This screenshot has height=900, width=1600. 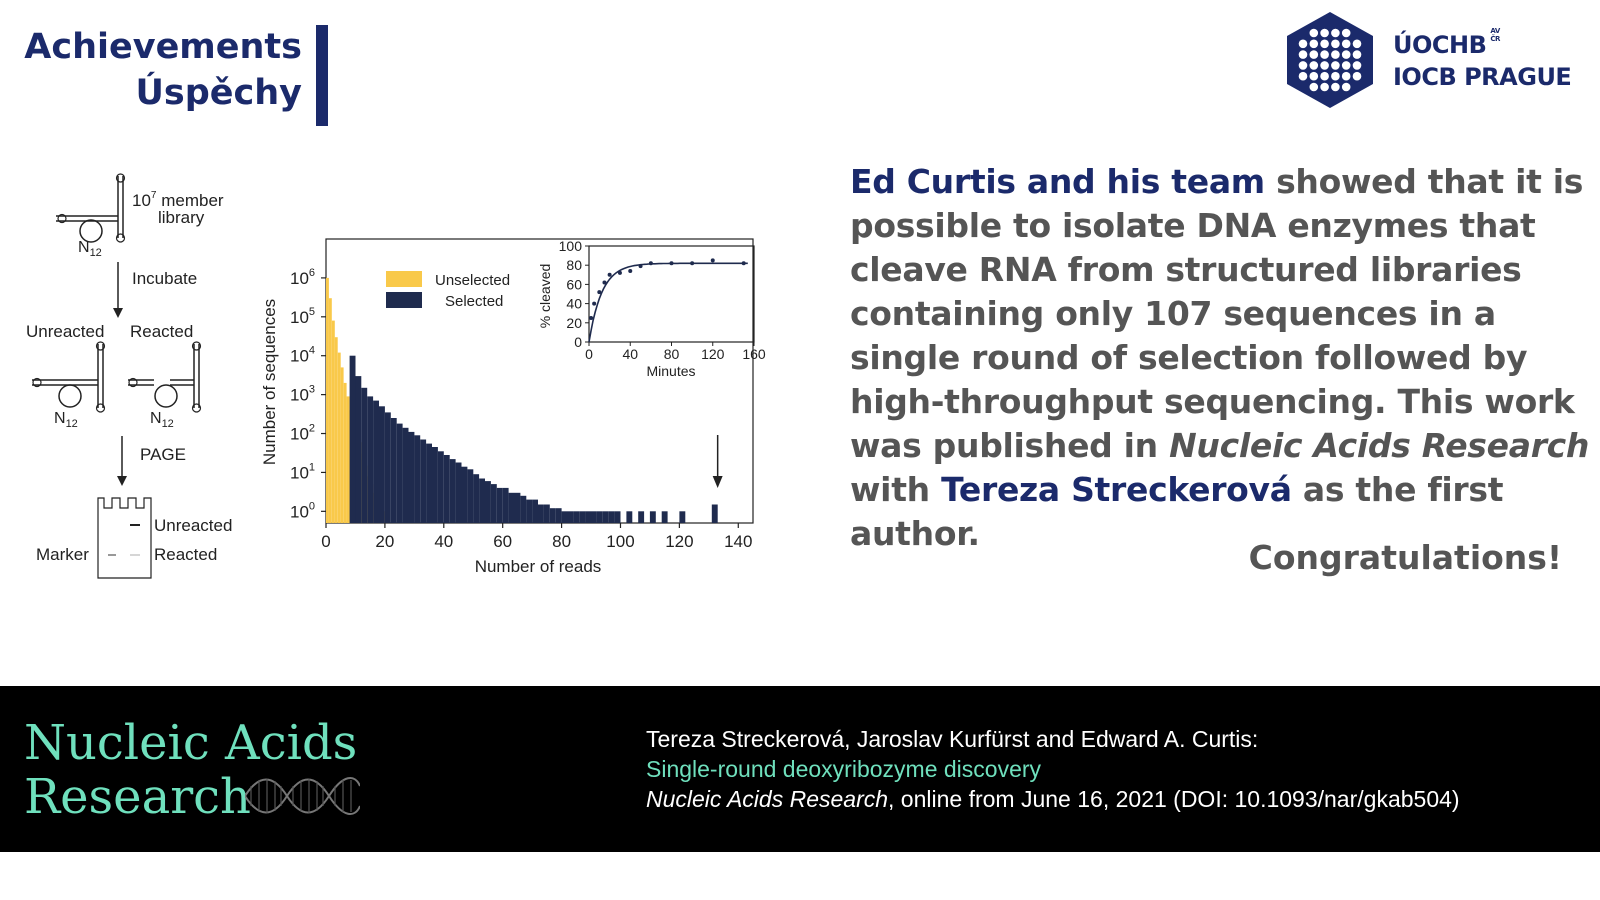 I want to click on journal-logo: Nucleic Acids Research, so click(x=190, y=770).